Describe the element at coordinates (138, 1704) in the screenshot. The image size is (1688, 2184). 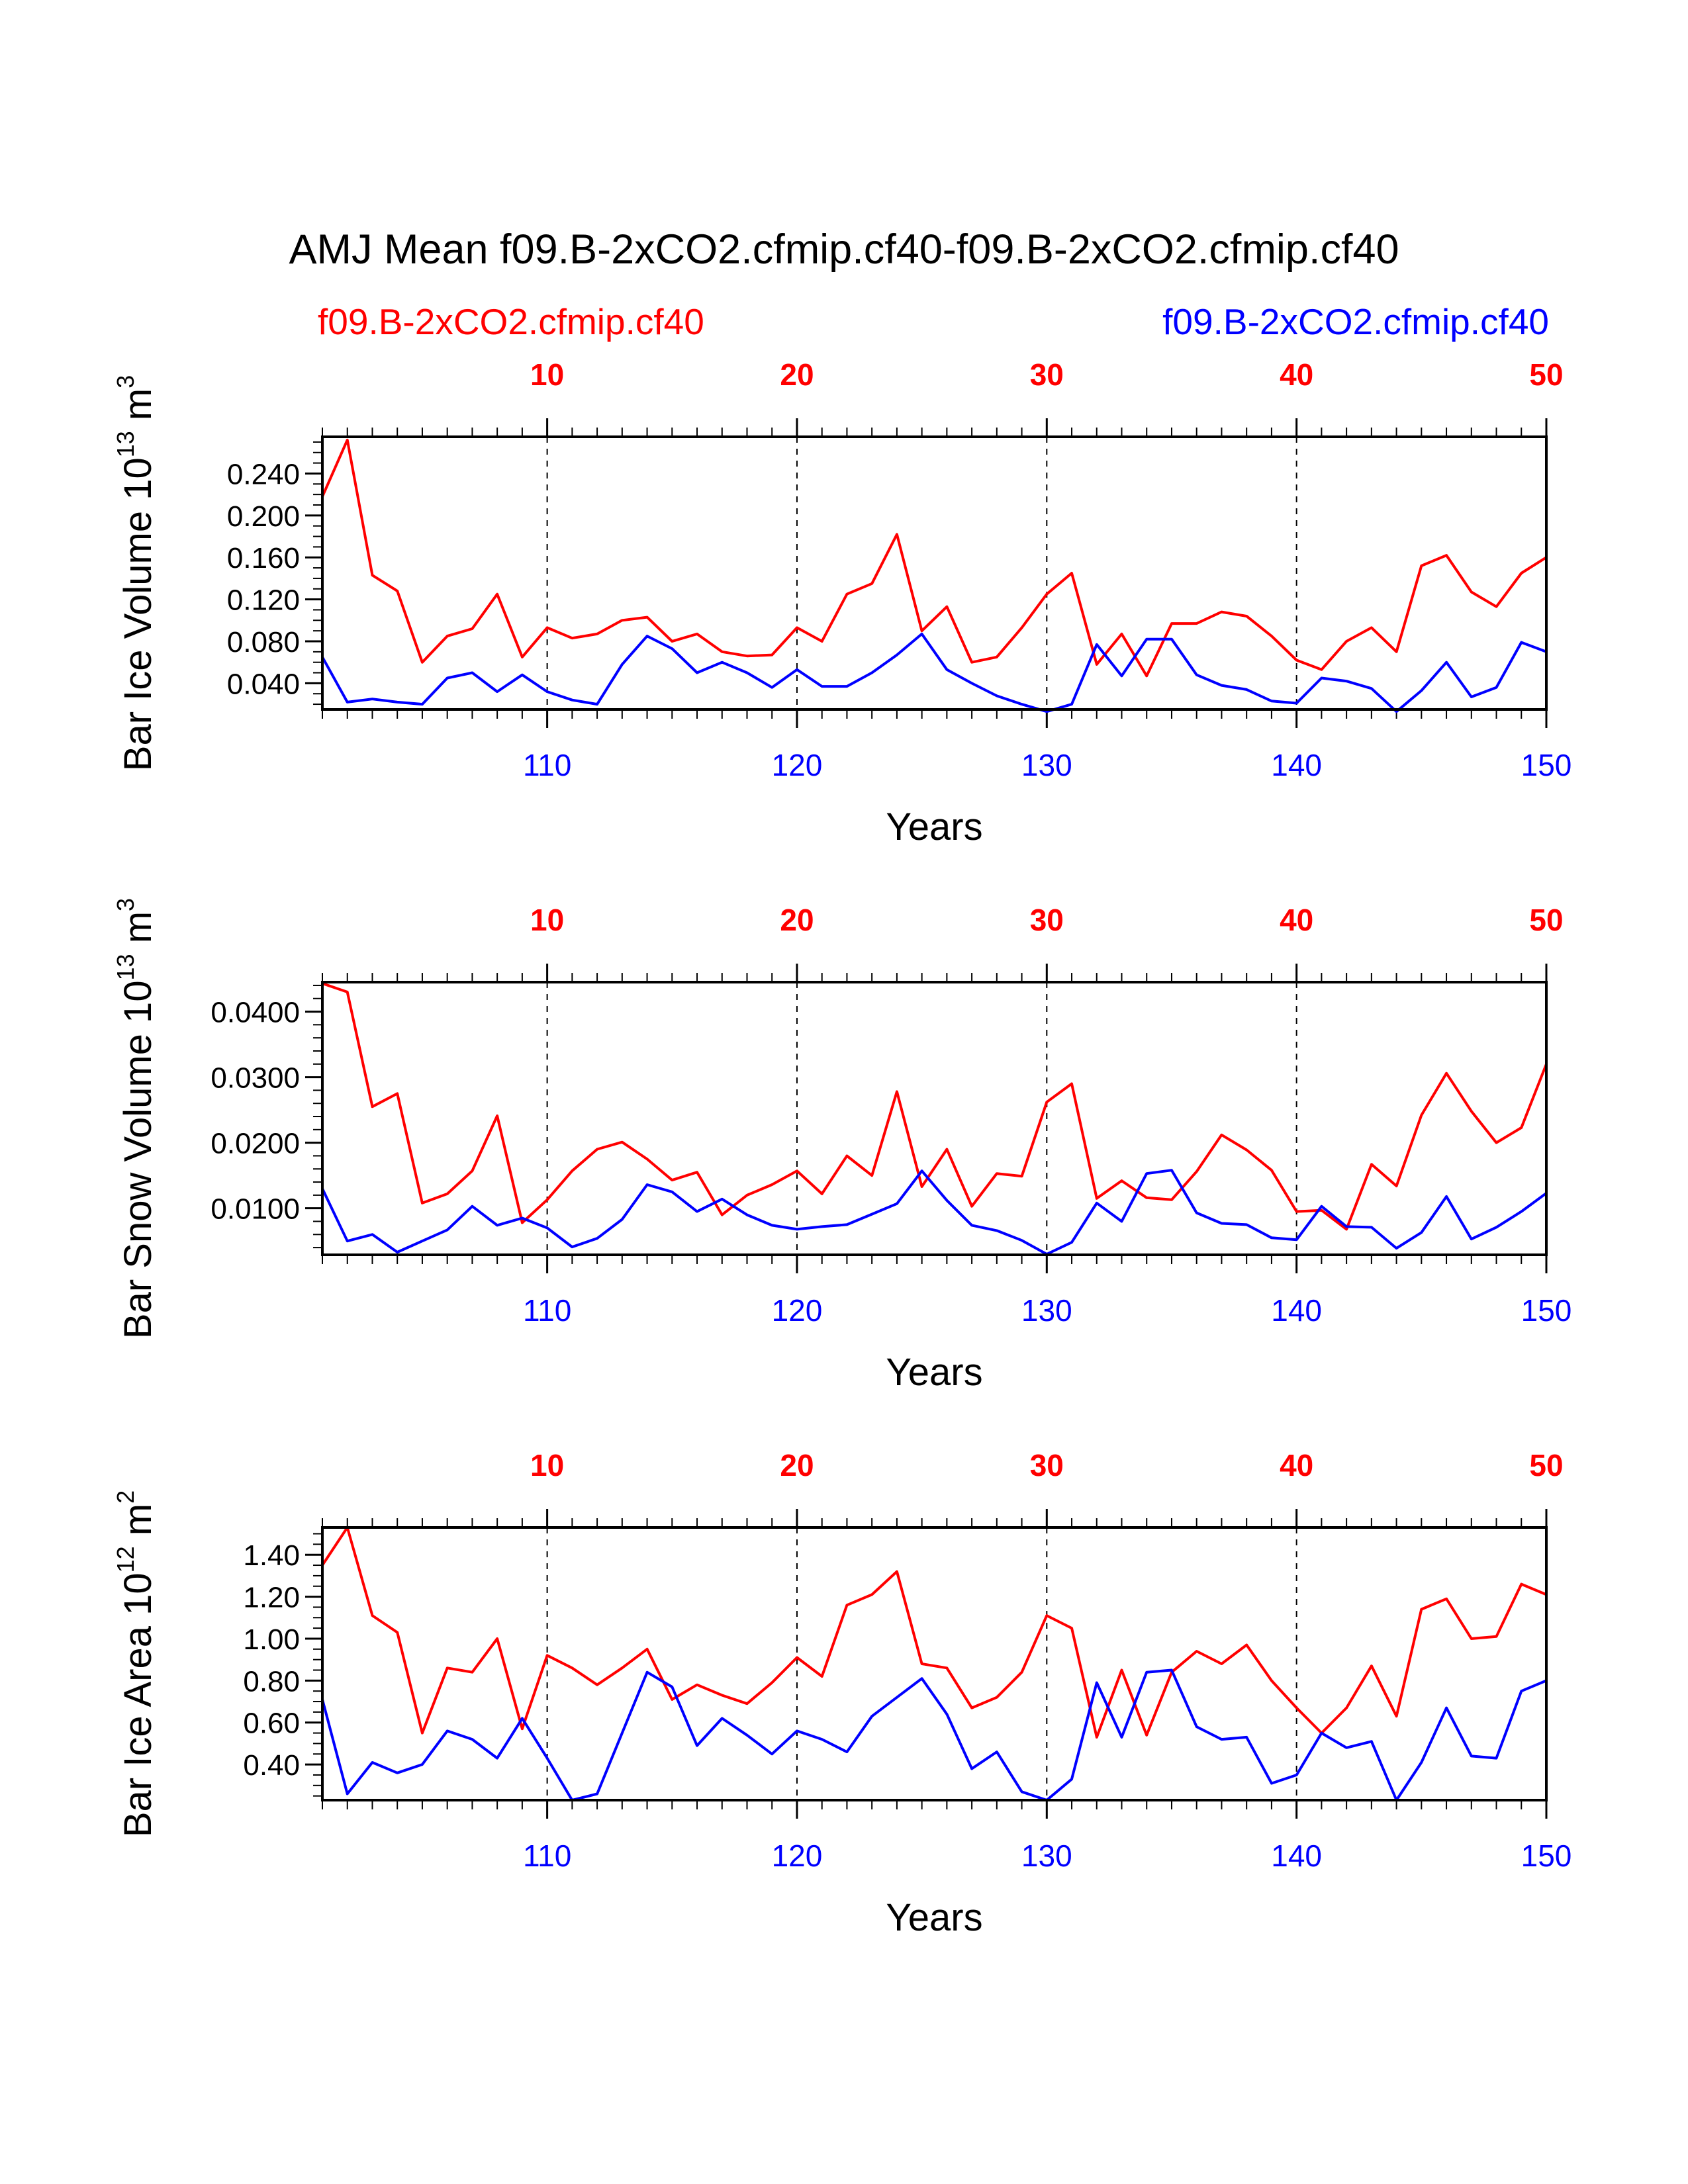
I see `y-axis-title-part: Bar Ice Area 10` at that location.